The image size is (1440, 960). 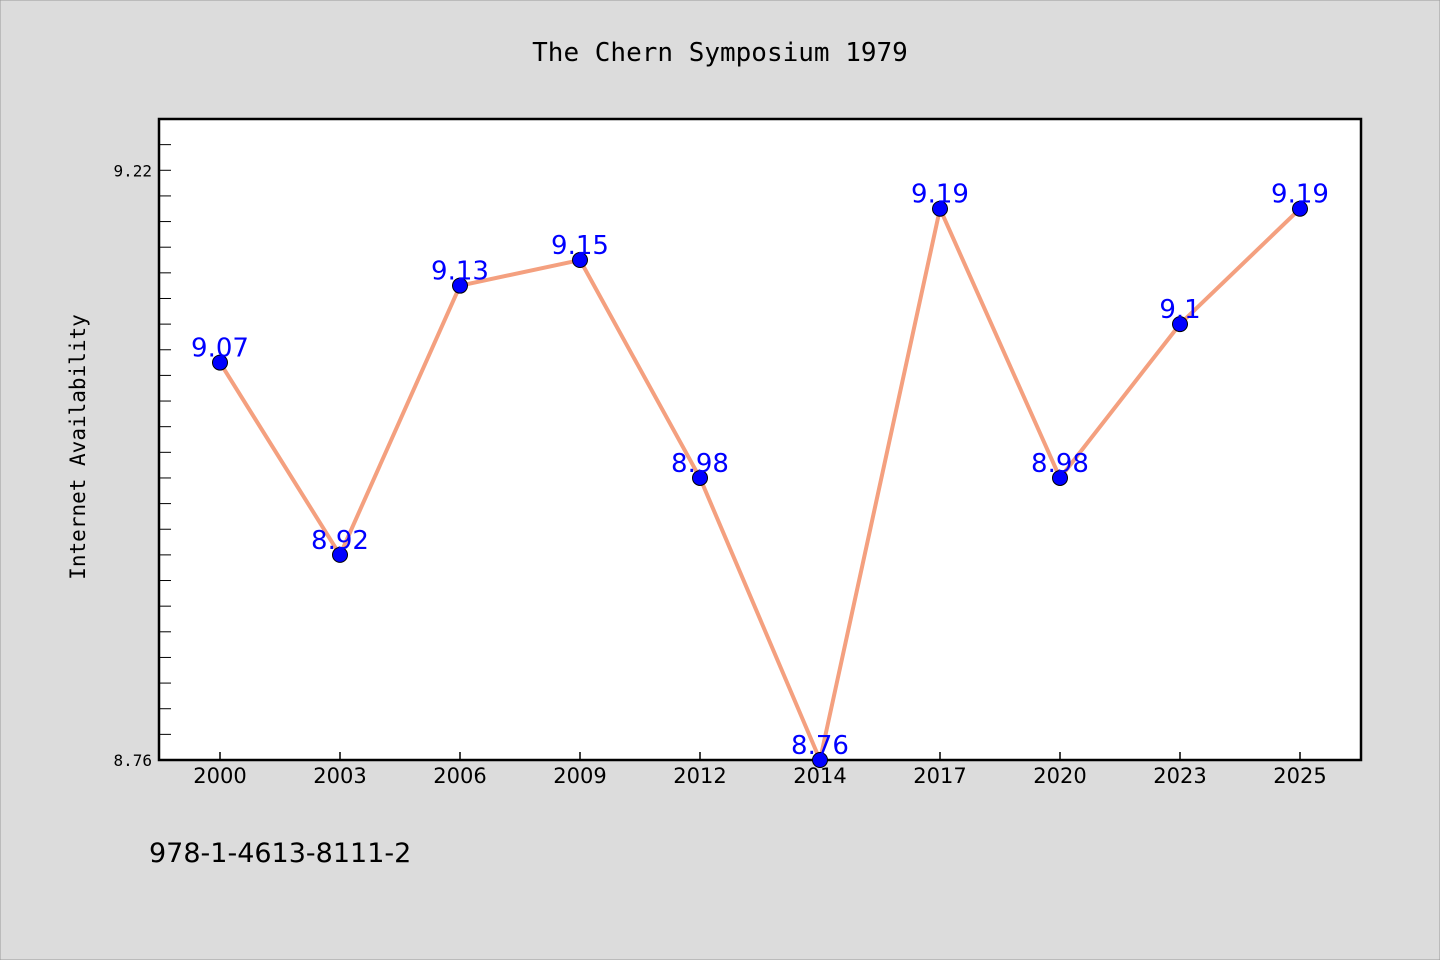 I want to click on y-tick-label: 9.22, so click(x=132, y=170).